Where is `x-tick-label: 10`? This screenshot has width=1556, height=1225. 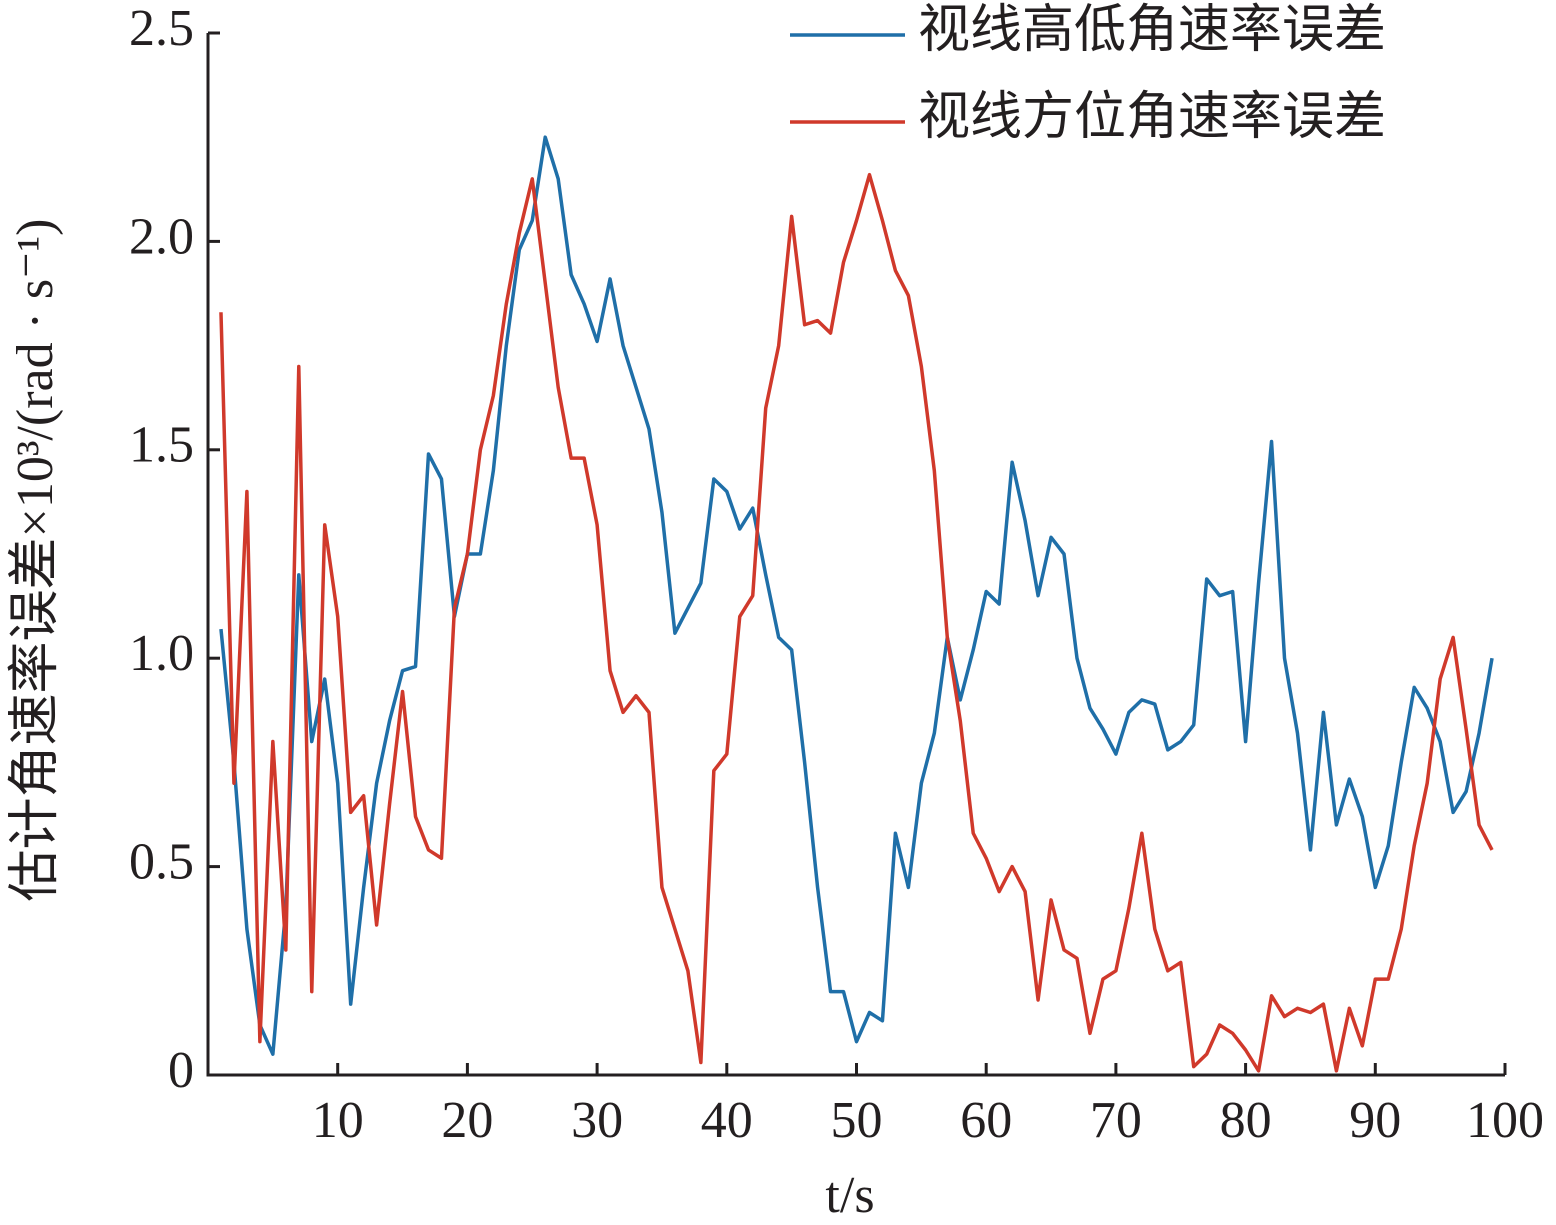 x-tick-label: 10 is located at coordinates (338, 1120).